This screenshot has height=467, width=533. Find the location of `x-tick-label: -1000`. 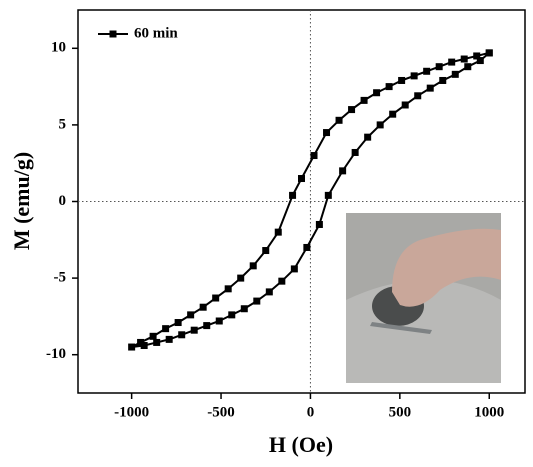

x-tick-label: -1000 is located at coordinates (131, 412).